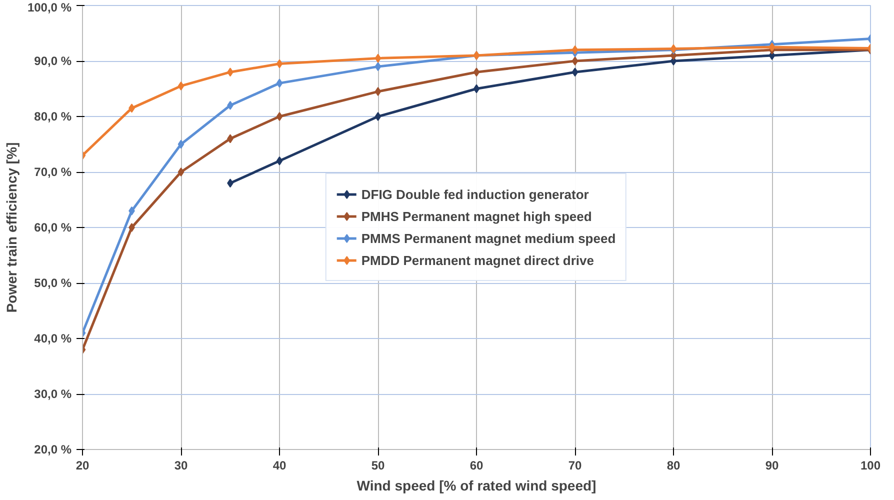 The height and width of the screenshot is (500, 894). Describe the element at coordinates (53, 394) in the screenshot. I see `y-tick-label: 30,0 %` at that location.